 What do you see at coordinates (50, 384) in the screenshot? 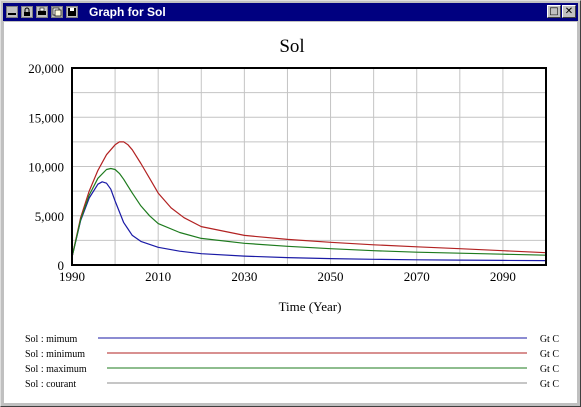
I see `legend-series-label: Sol : courant` at bounding box center [50, 384].